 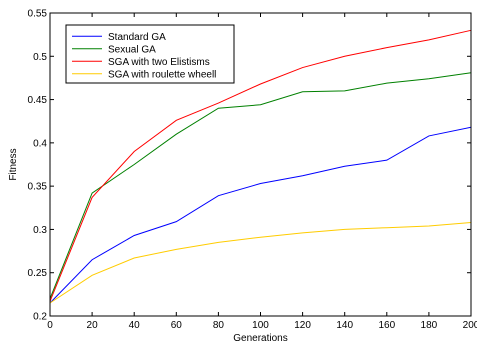 What do you see at coordinates (38, 273) in the screenshot?
I see `y-tick-label: 0.25` at bounding box center [38, 273].